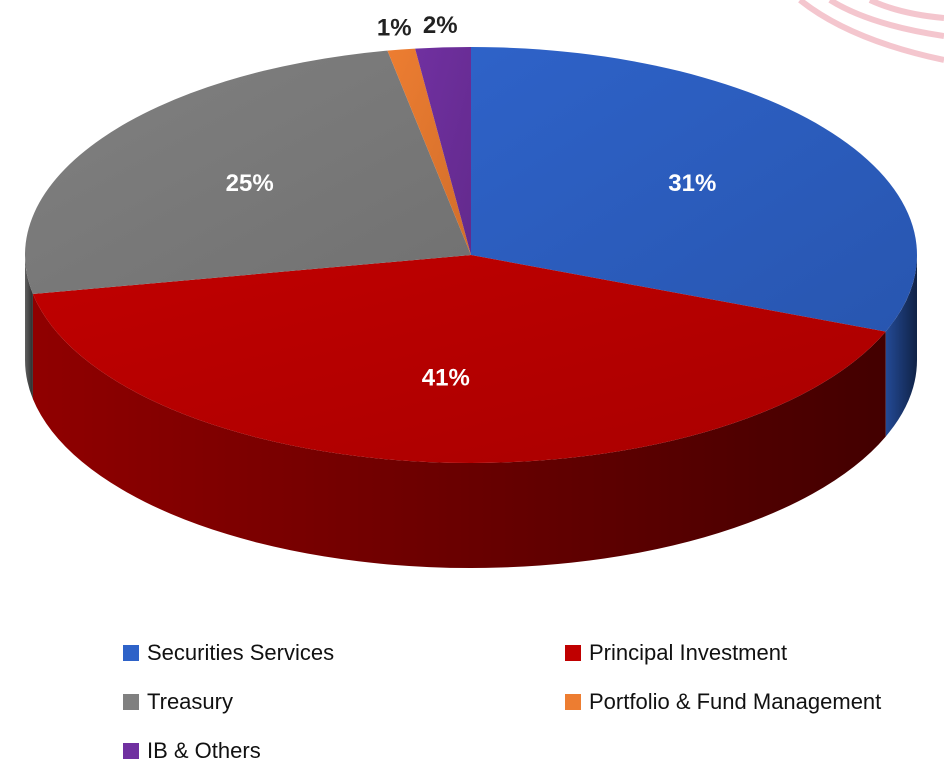 The image size is (944, 774). What do you see at coordinates (250, 183) in the screenshot?
I see `data-label: 25%` at bounding box center [250, 183].